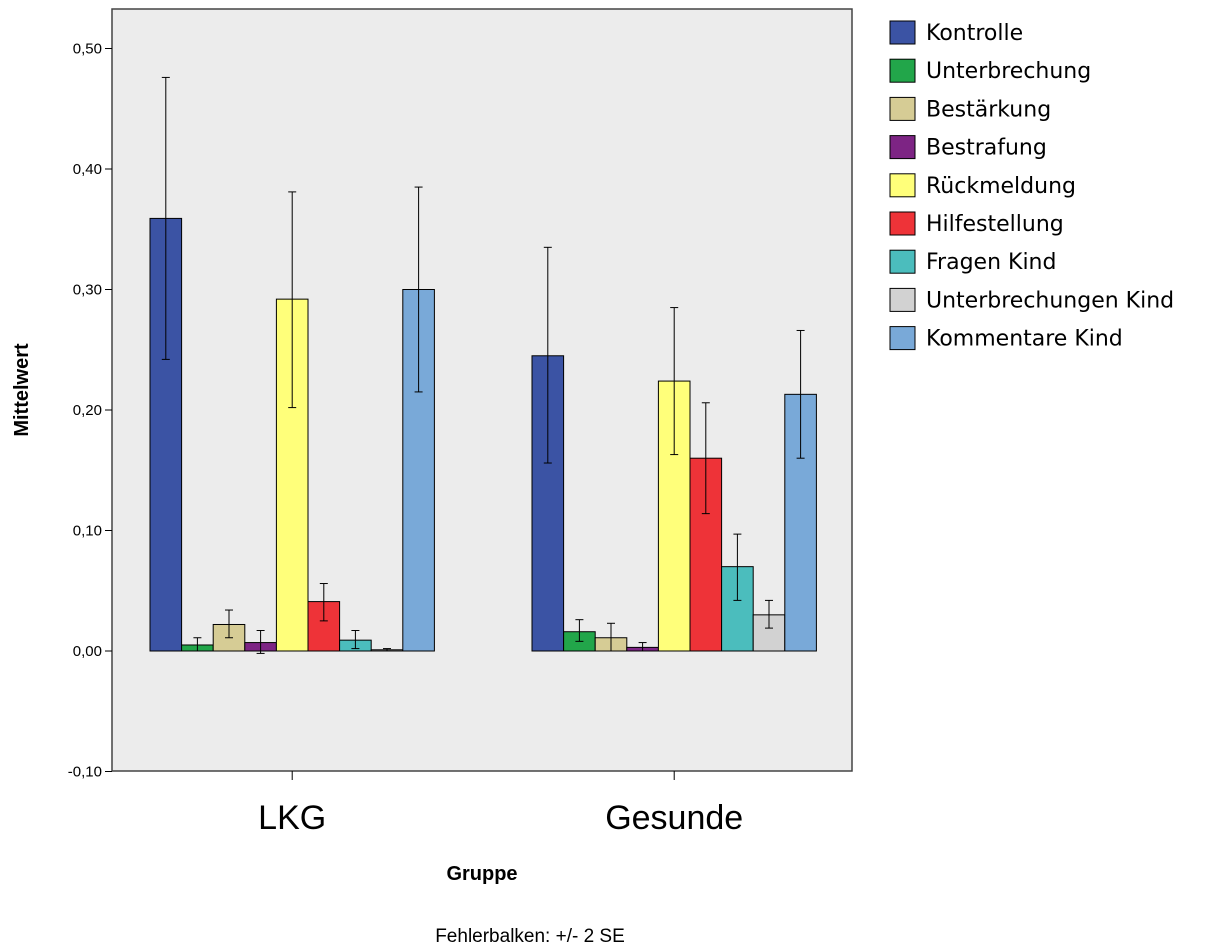 The height and width of the screenshot is (949, 1206). Describe the element at coordinates (1001, 186) in the screenshot. I see `legend-label: Rückmeldung` at that location.